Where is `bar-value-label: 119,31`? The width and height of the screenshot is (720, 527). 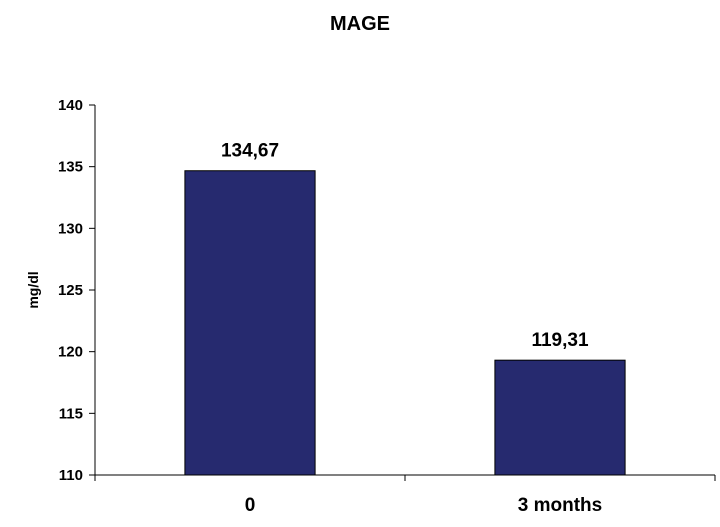
bar-value-label: 119,31 is located at coordinates (559, 340).